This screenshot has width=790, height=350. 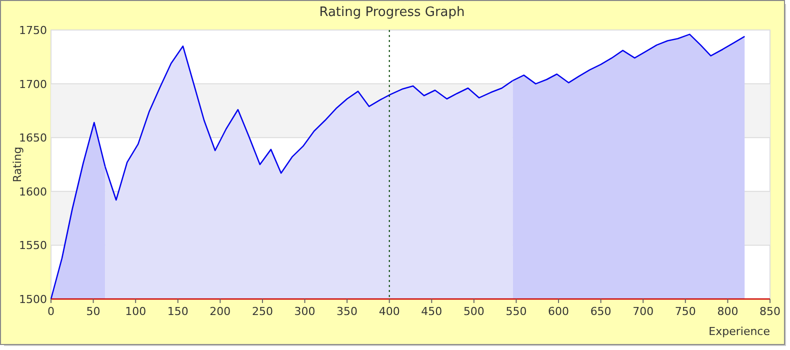 I want to click on x-tick-label: 50, so click(x=93, y=311).